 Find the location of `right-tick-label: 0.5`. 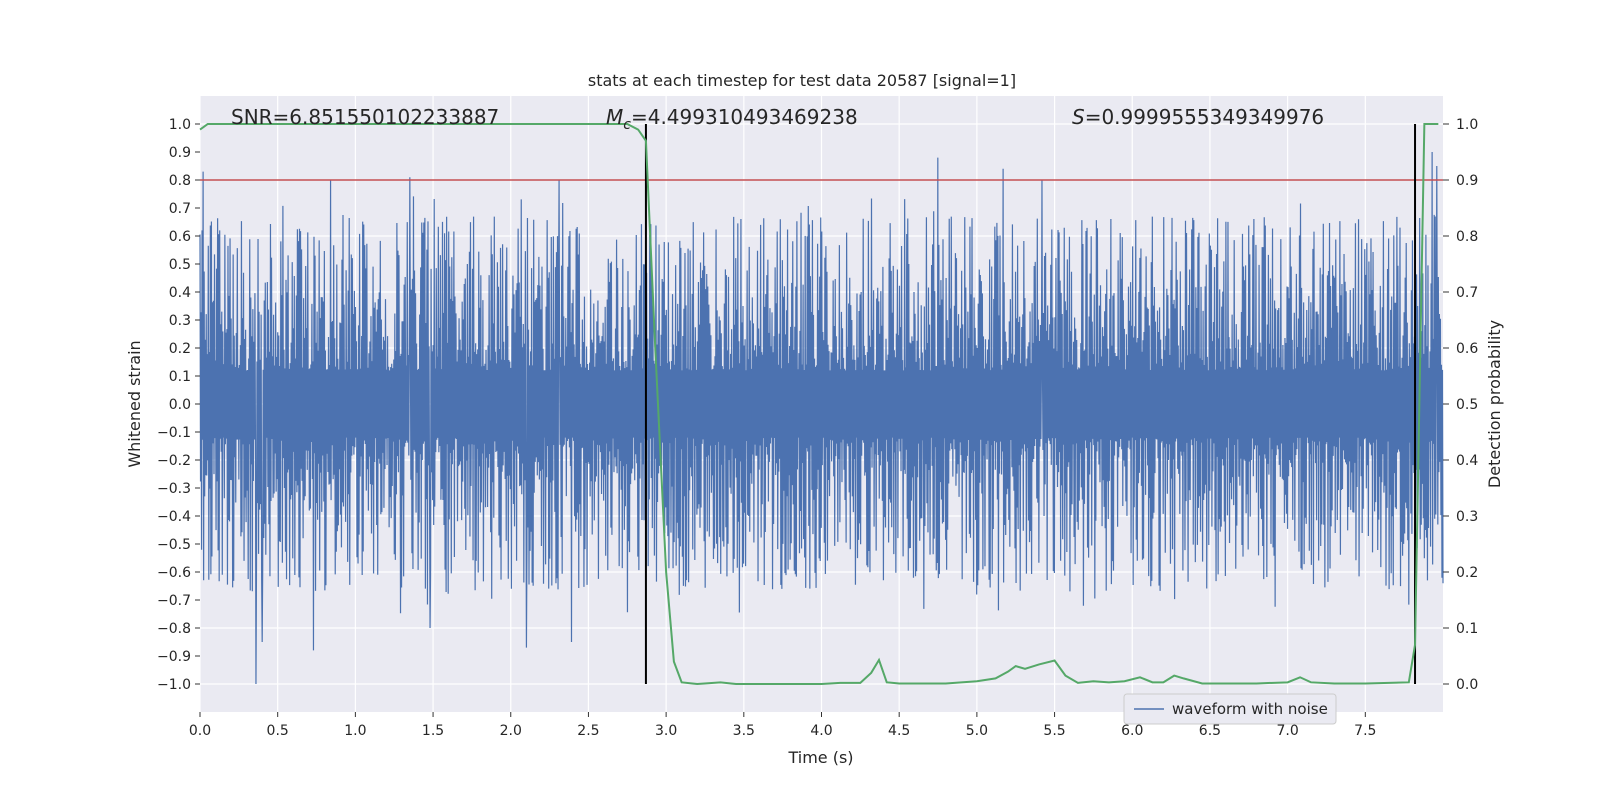

right-tick-label: 0.5 is located at coordinates (1467, 405).